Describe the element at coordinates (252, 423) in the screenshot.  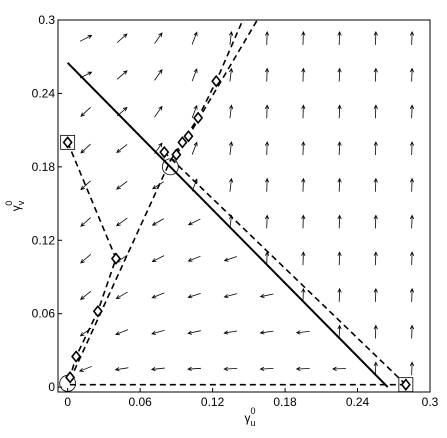
I see `x-label-subscript: u` at that location.